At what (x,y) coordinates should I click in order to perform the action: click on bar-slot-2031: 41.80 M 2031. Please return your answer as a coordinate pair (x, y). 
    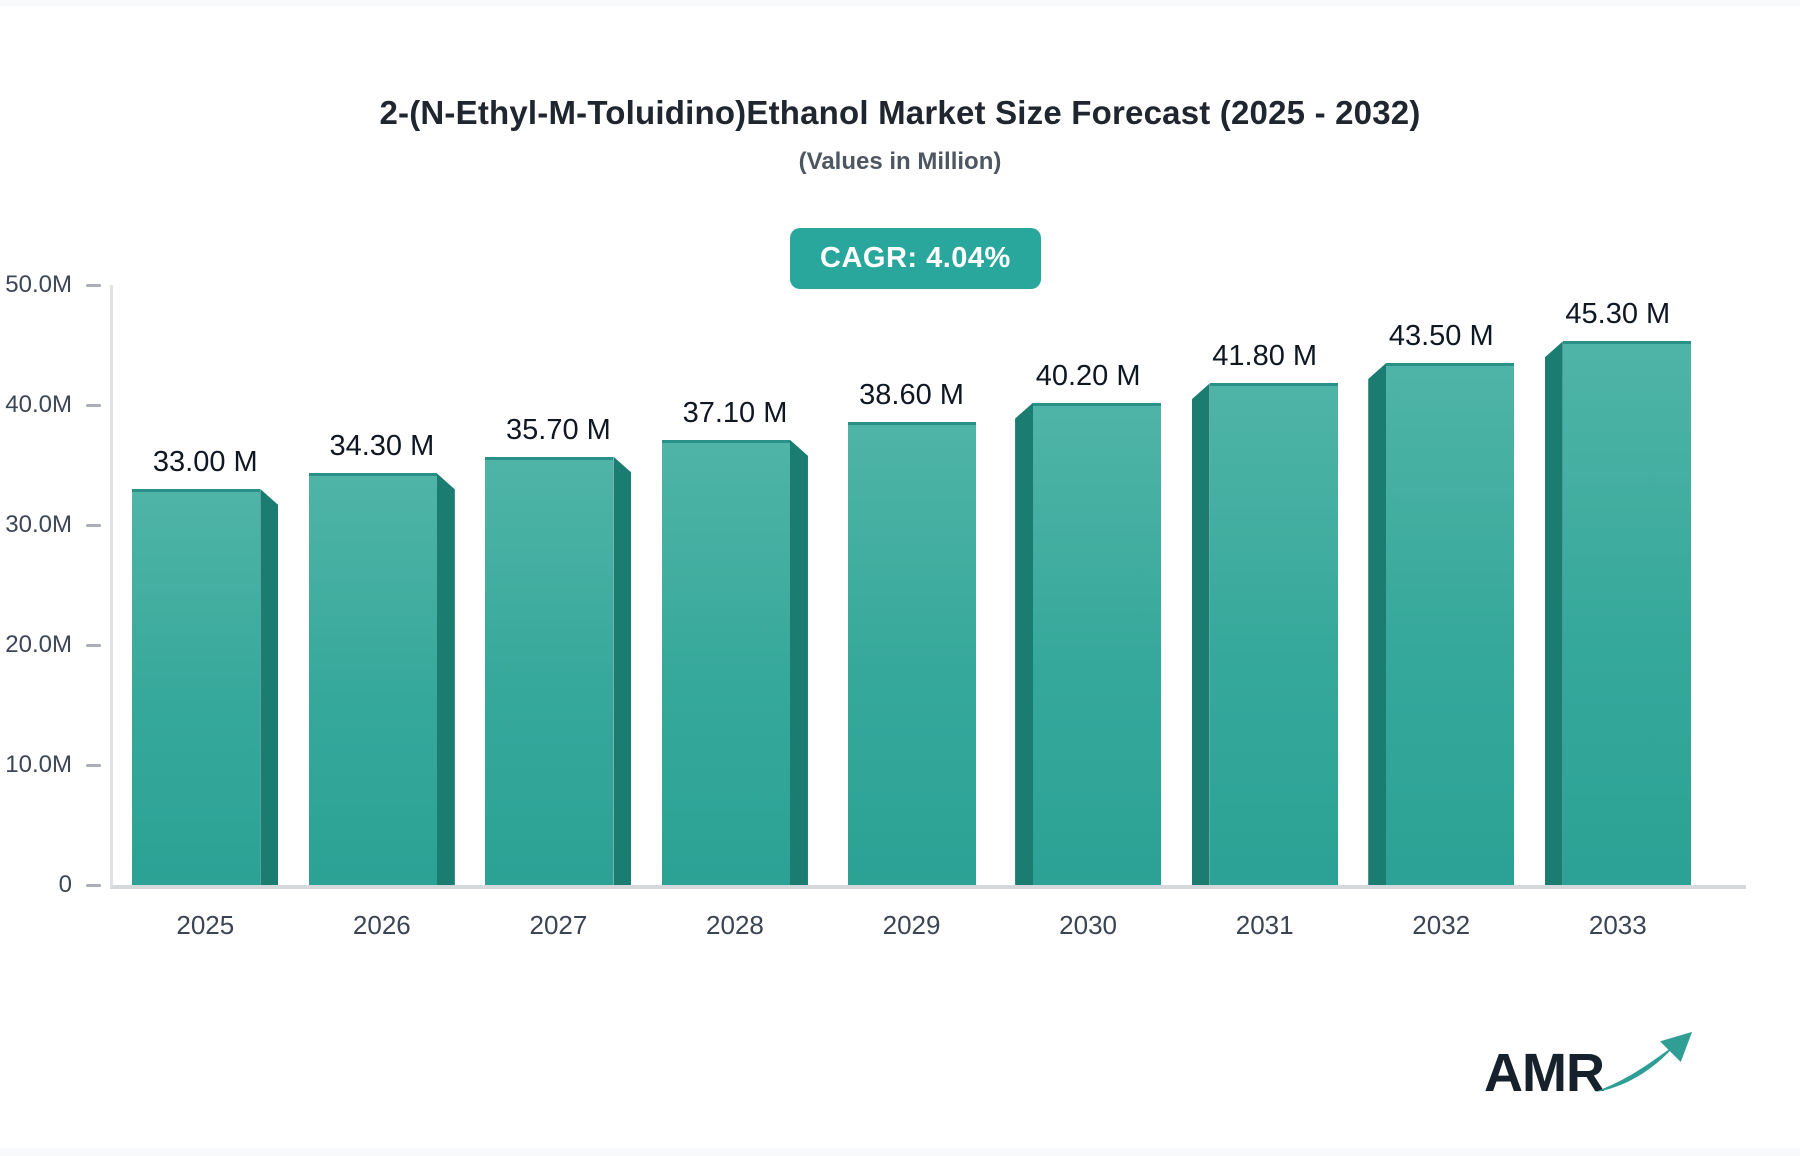
    Looking at the image, I should click on (1264, 612).